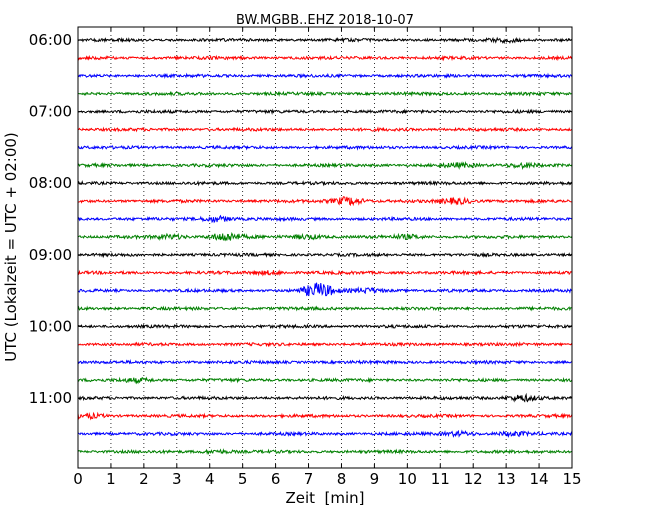 This screenshot has height=520, width=650. Describe the element at coordinates (78, 479) in the screenshot. I see `x-tick-label-0: 0` at that location.